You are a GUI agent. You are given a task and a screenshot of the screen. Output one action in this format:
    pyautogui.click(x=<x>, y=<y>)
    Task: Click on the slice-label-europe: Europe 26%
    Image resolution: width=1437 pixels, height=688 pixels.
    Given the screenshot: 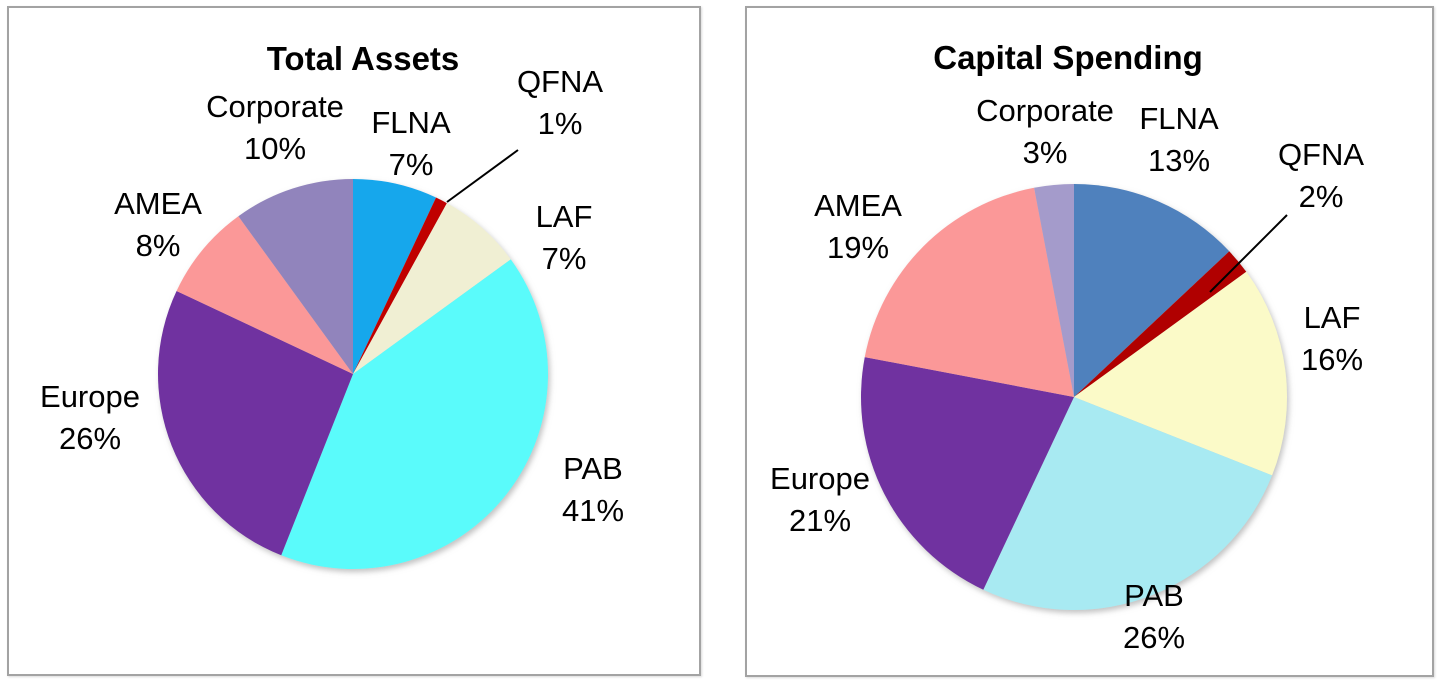 What is the action you would take?
    pyautogui.click(x=90, y=417)
    